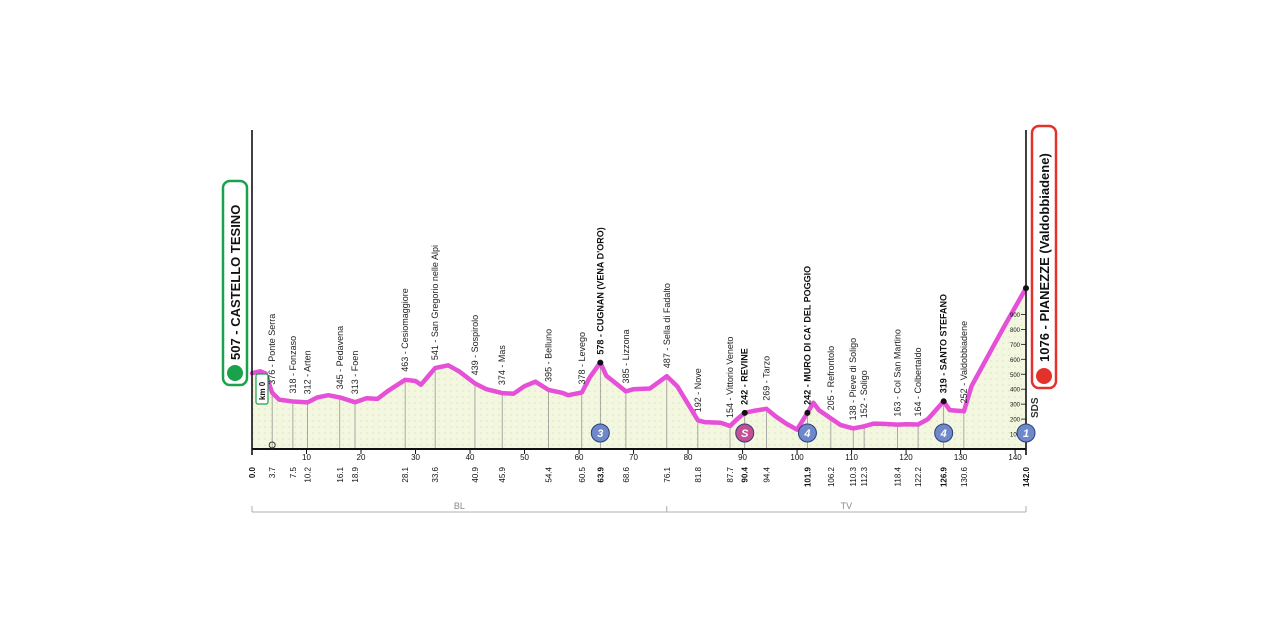 Image resolution: width=1280 pixels, height=640 pixels. Describe the element at coordinates (831, 476) in the screenshot. I see `place-km-label: 106.2` at that location.